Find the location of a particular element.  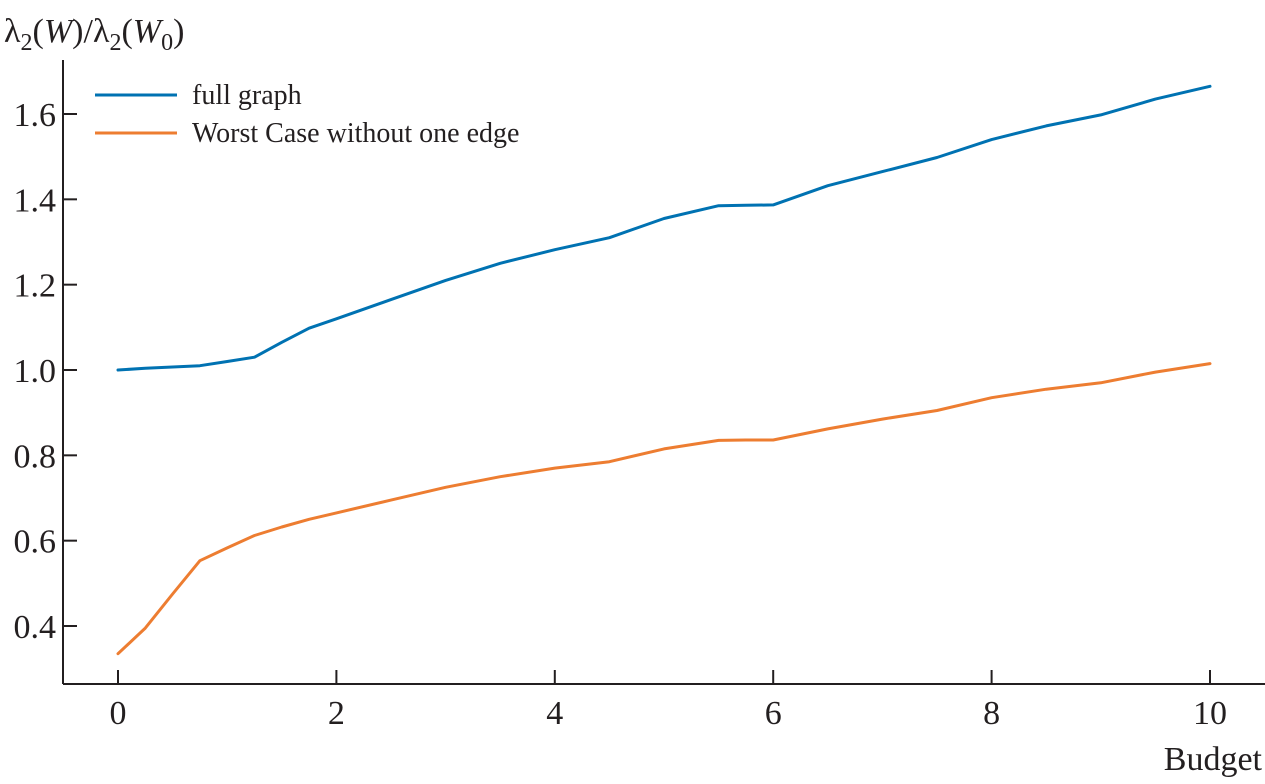

y-tick-label: 1.6 is located at coordinates (35, 115).